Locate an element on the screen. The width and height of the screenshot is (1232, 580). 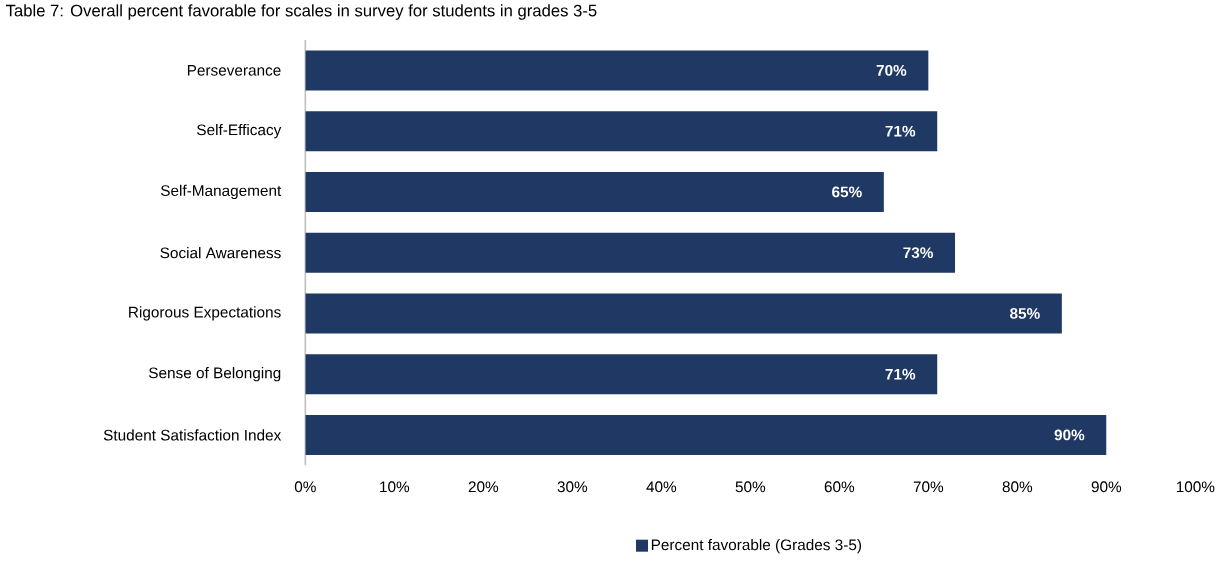
y-tick-label: Self-Efficacy is located at coordinates (239, 131).